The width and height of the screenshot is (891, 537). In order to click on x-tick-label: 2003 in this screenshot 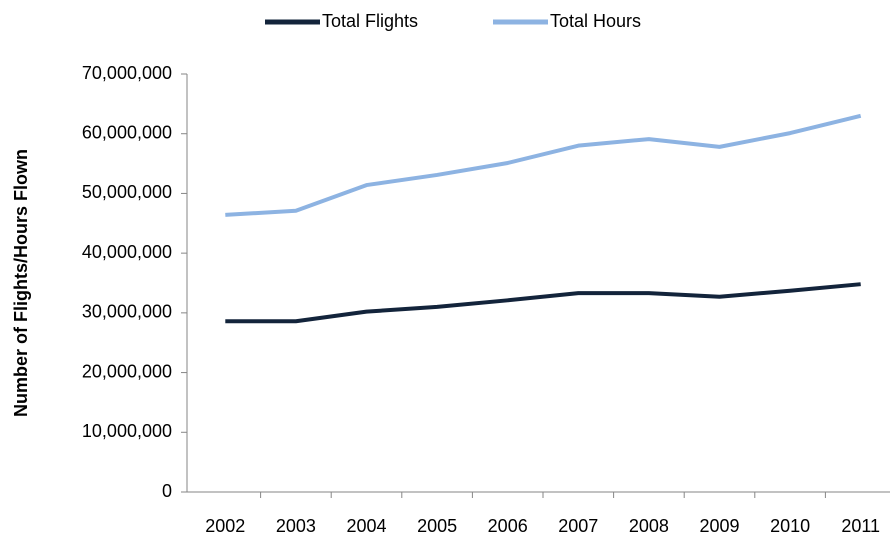, I will do `click(296, 526)`.